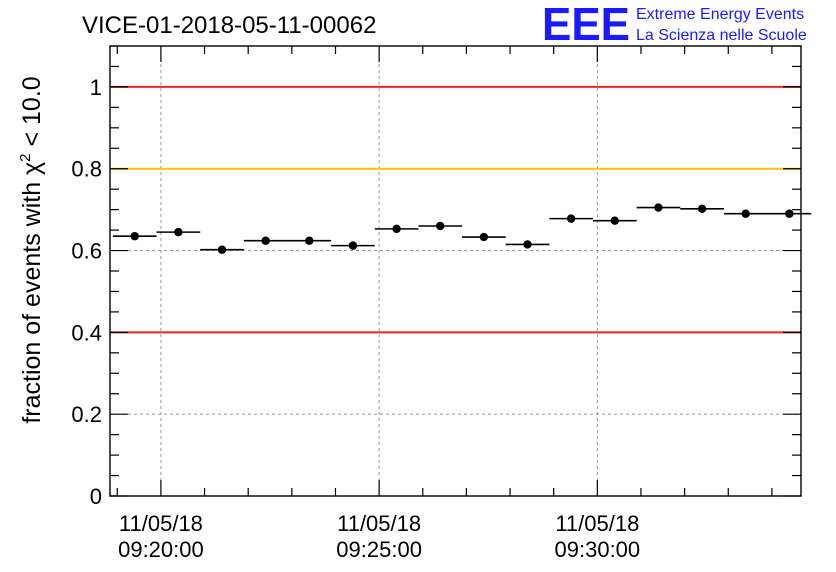 The image size is (836, 572). What do you see at coordinates (96, 496) in the screenshot?
I see `y-tick-label: 0` at bounding box center [96, 496].